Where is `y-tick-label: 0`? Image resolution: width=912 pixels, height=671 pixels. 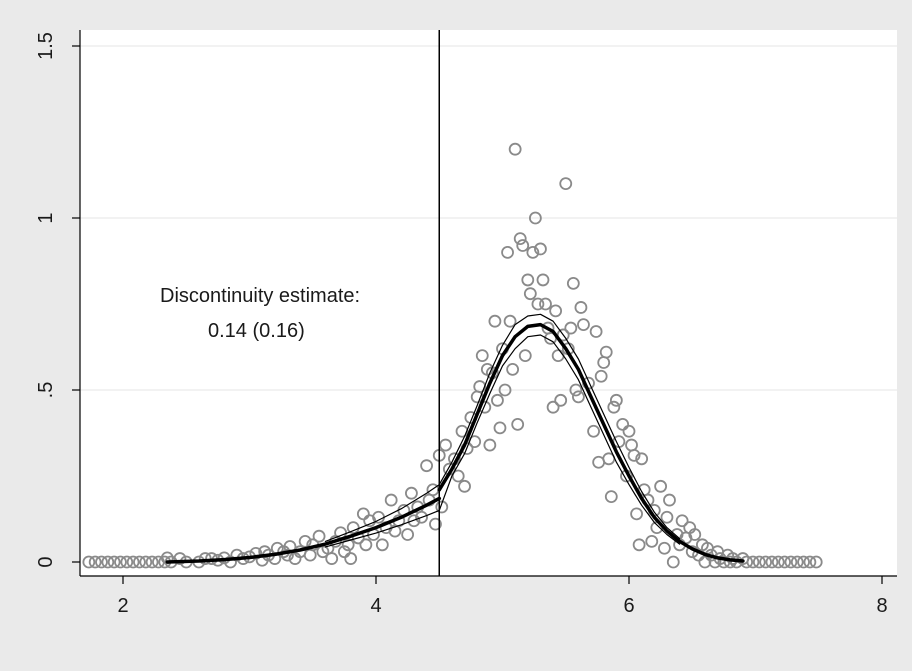
y-tick-label: 0 is located at coordinates (46, 561).